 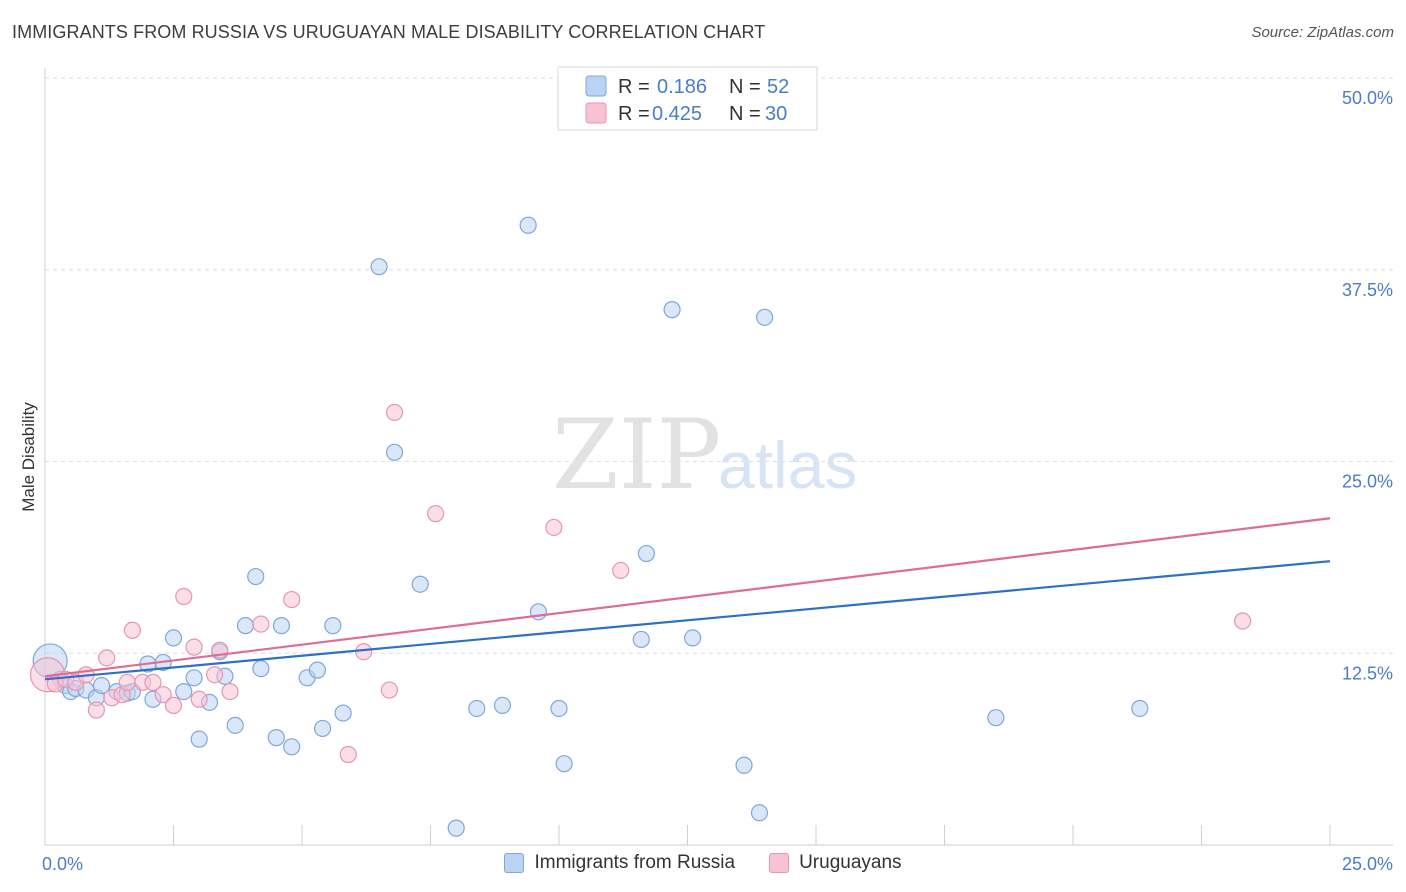 I want to click on bottom-legend-swatch-uruguayans, so click(x=779, y=863).